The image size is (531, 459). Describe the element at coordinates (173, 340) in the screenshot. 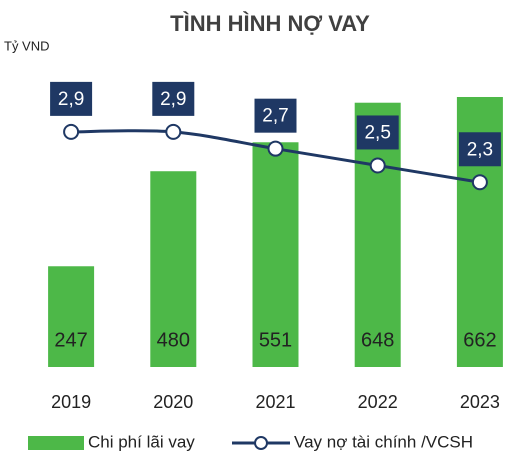

I see `bar-value-label: 480` at that location.